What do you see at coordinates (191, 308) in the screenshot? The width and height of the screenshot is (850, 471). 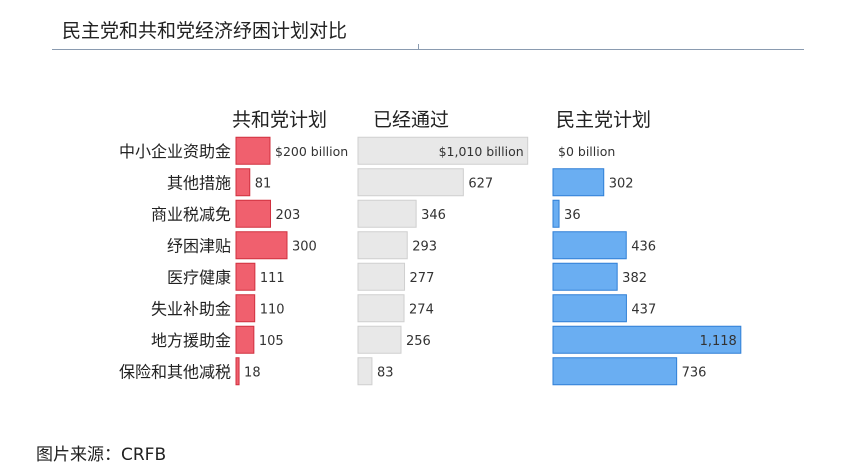 I see `category-label-5: 失业补助金` at bounding box center [191, 308].